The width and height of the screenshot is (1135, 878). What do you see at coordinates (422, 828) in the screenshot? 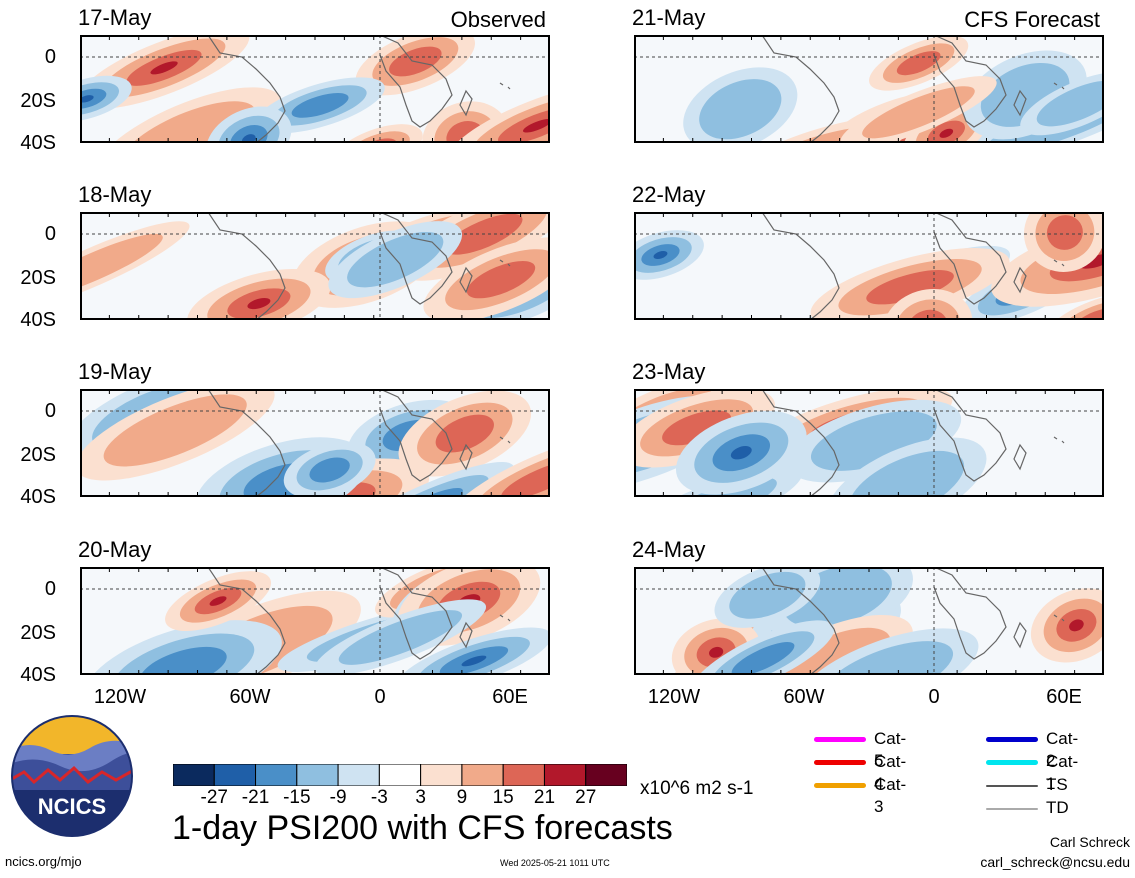
I see `main-title: 1-day PSI200 with CFS forecasts` at bounding box center [422, 828].